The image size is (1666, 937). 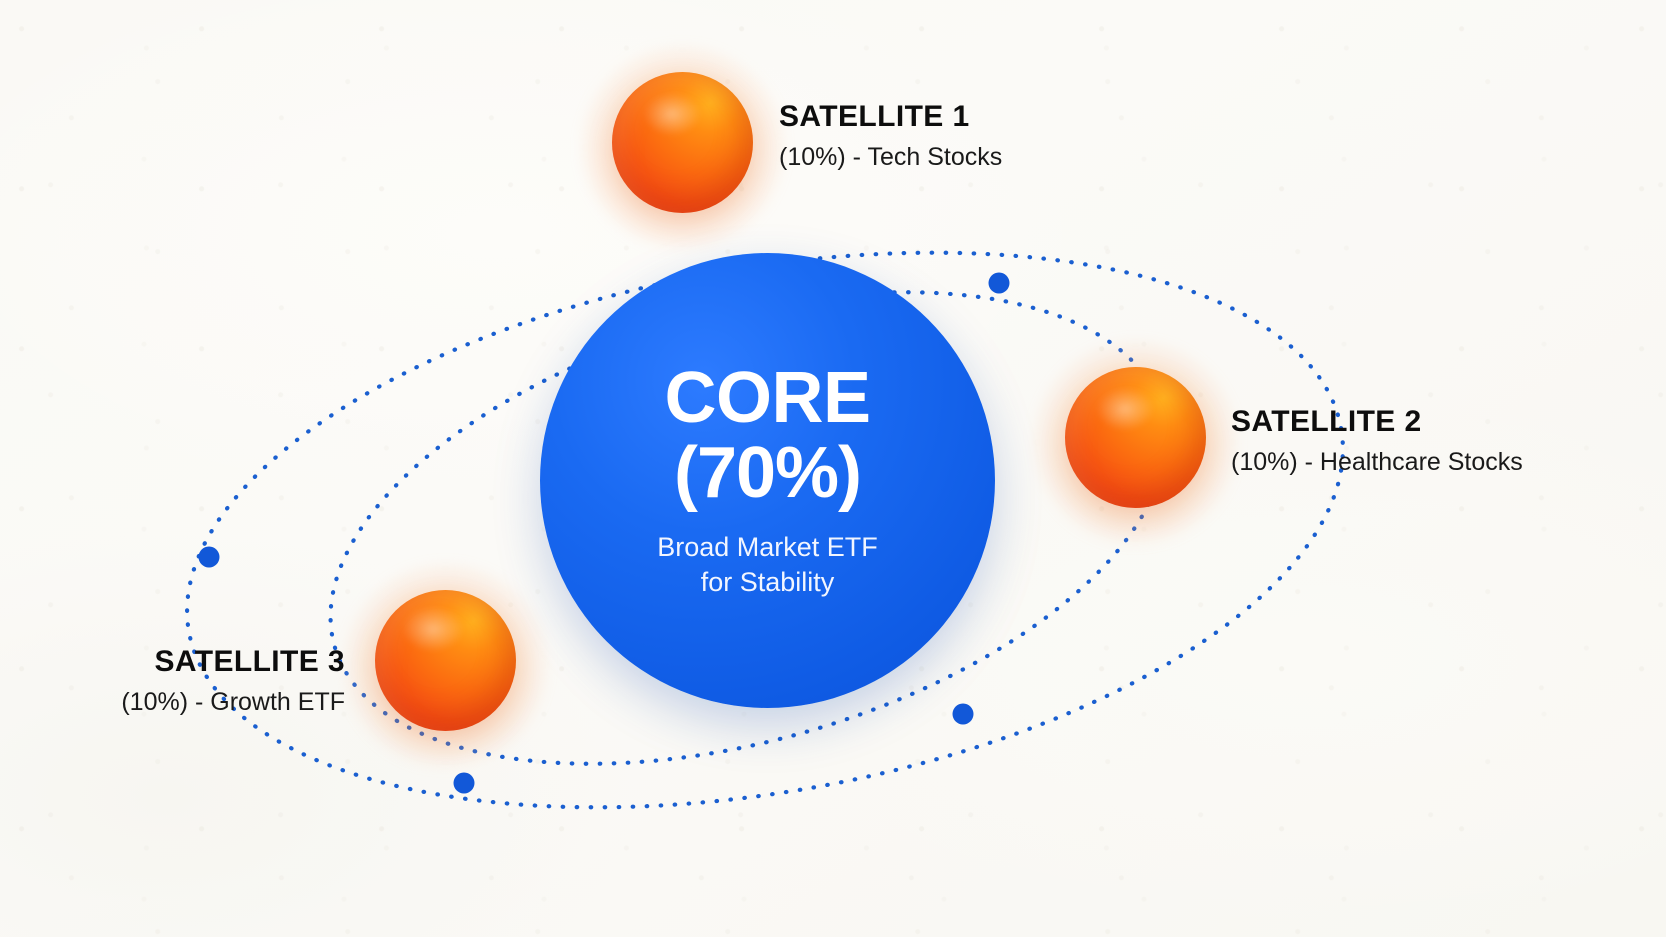 What do you see at coordinates (963, 714) in the screenshot?
I see `orbit-marker-bottom-right` at bounding box center [963, 714].